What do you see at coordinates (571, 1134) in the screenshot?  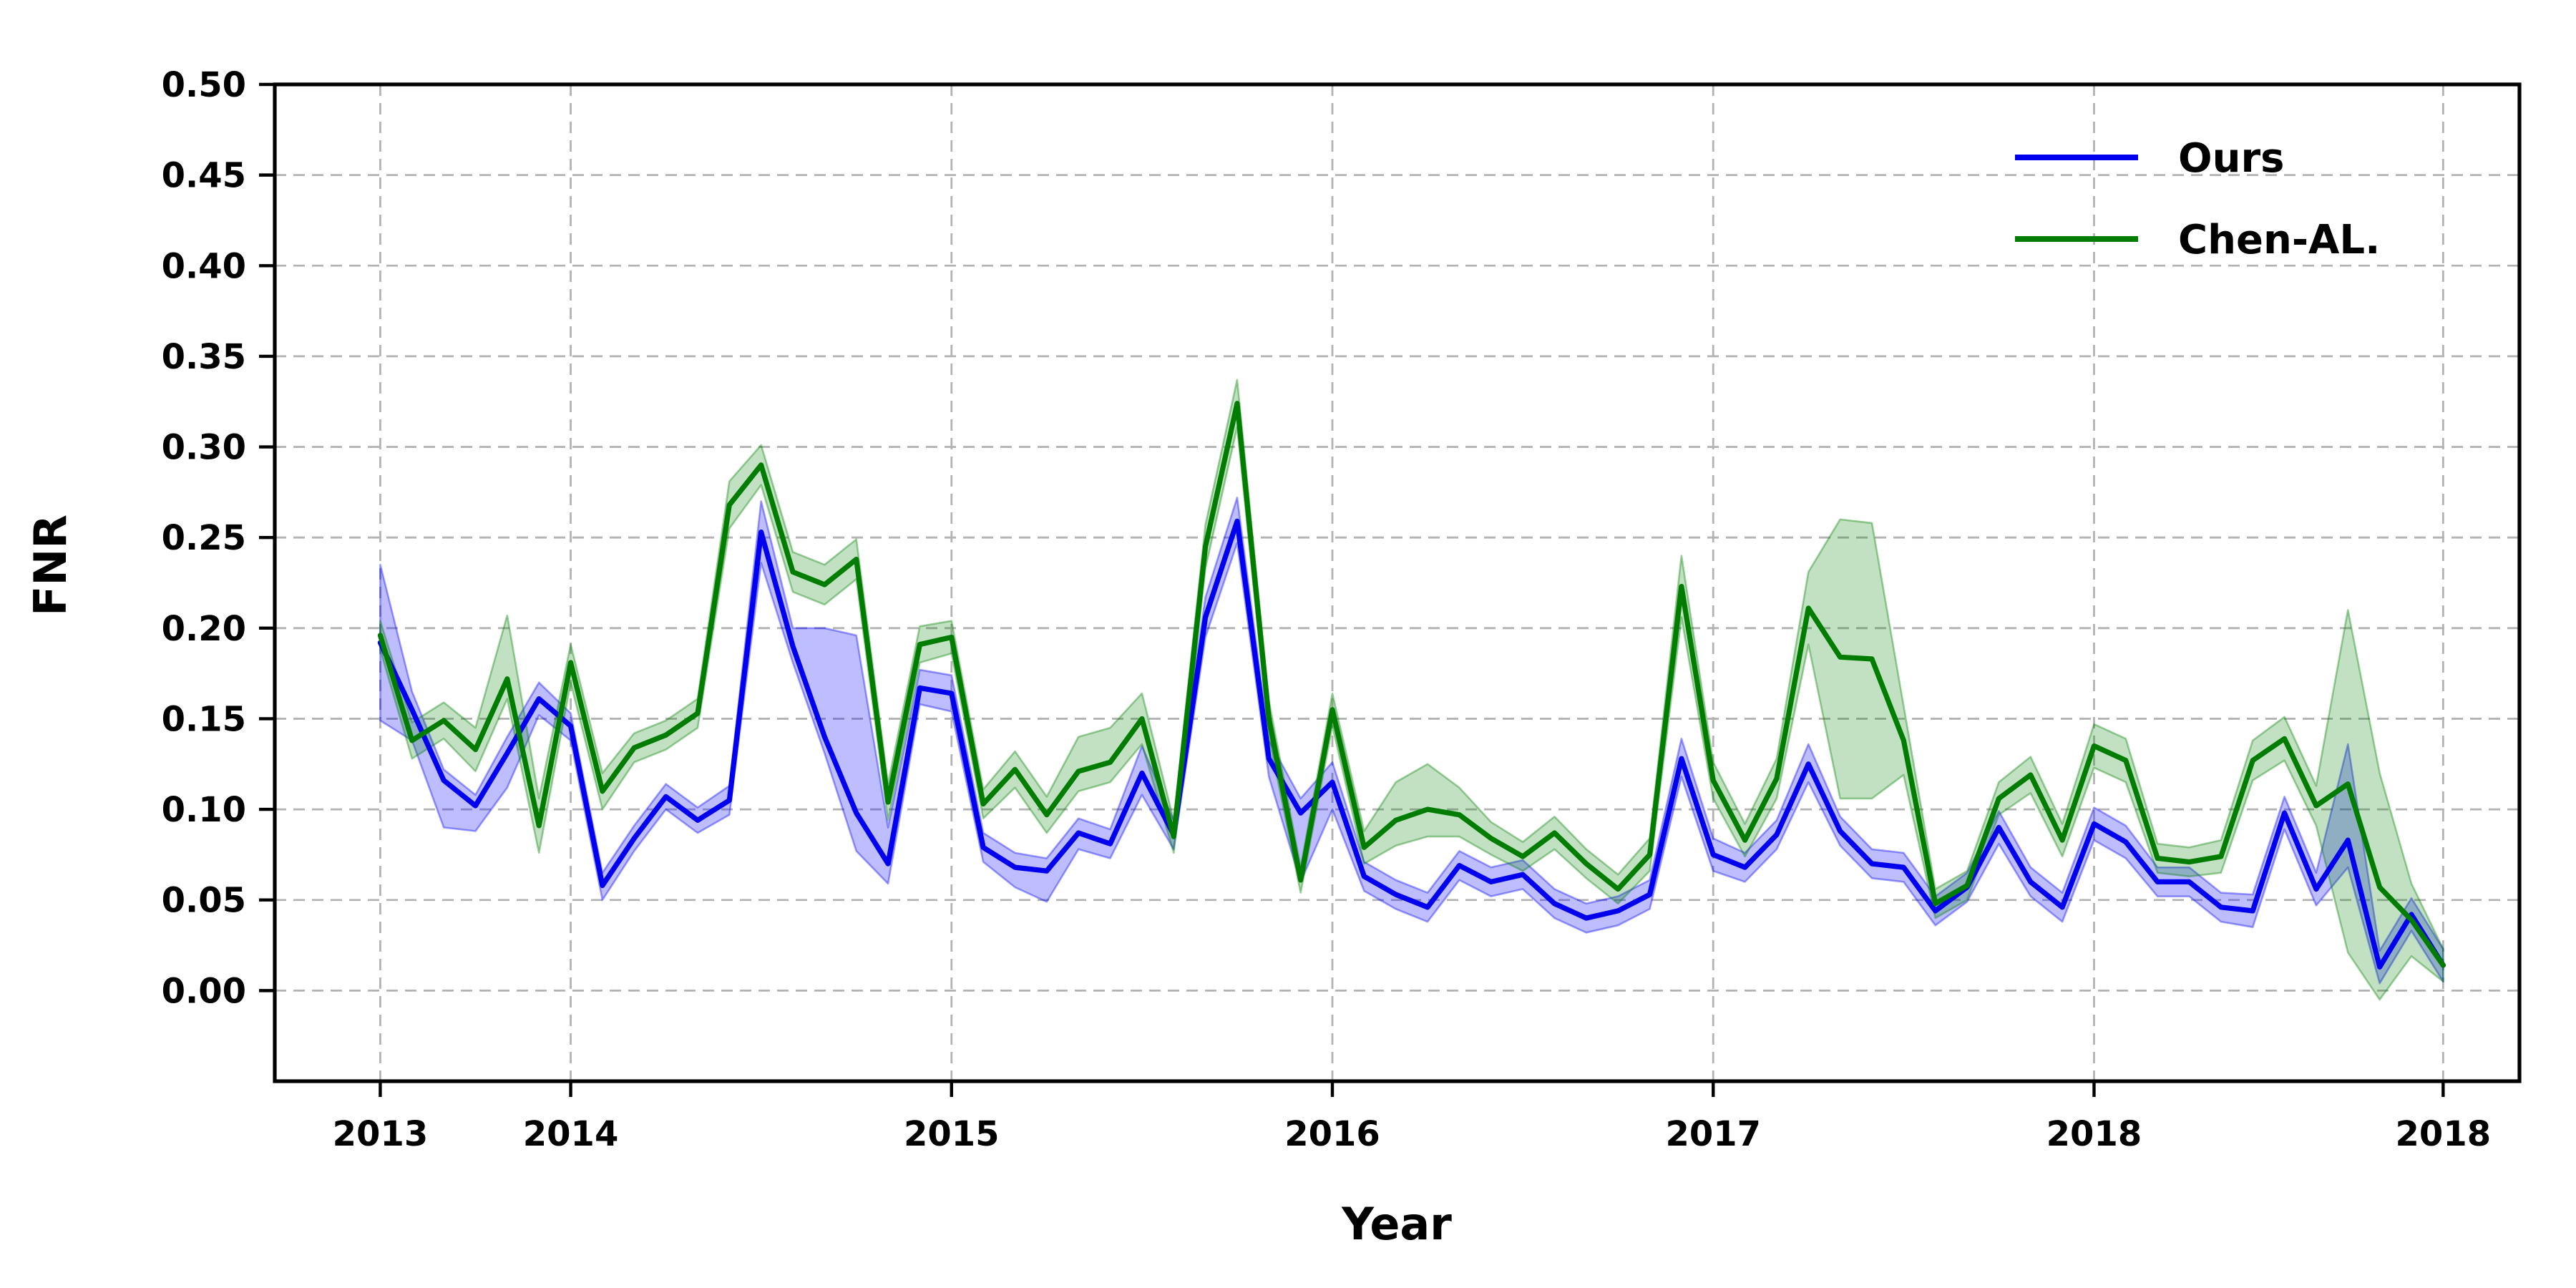 I see `x-tick-label: 2014` at bounding box center [571, 1134].